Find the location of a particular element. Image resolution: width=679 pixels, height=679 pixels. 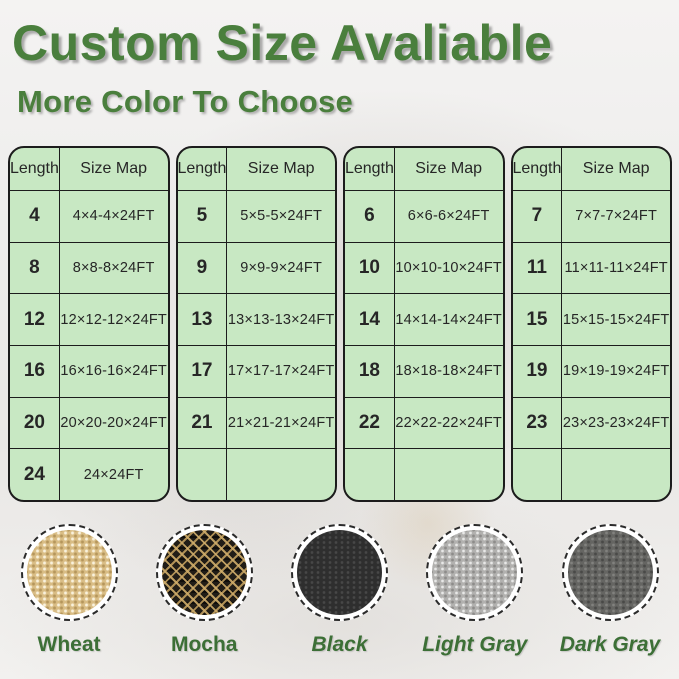

length-cell: 6 is located at coordinates (369, 216).